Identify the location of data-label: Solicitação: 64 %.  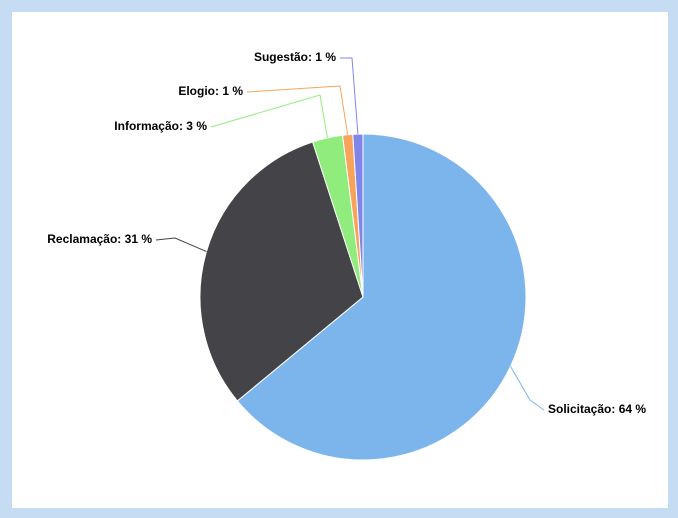
(597, 409).